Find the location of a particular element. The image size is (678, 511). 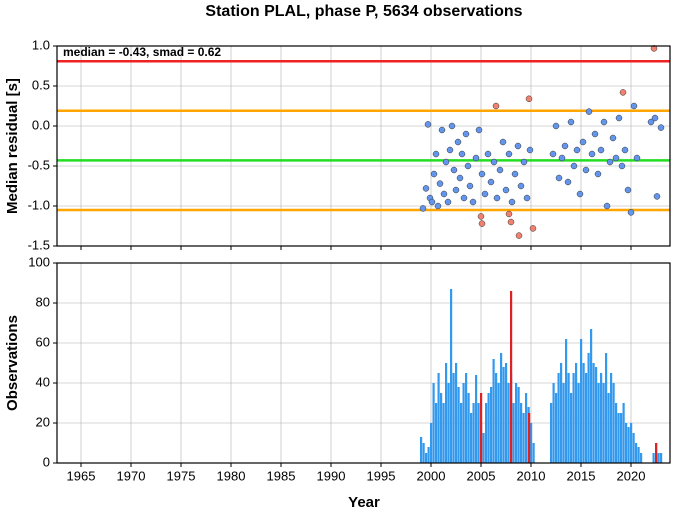

y-tick-label: -0.5 is located at coordinates (39, 164).